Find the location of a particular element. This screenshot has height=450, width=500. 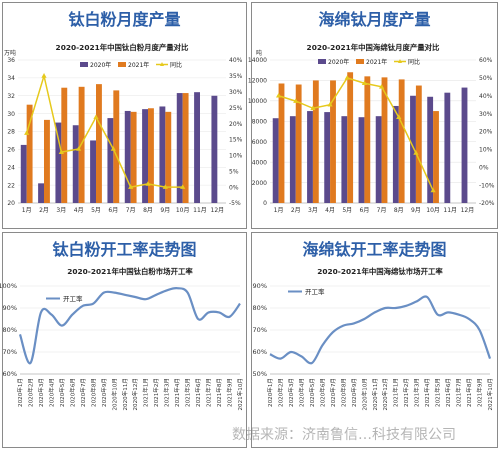

panel-header: 钛白粉开工率走势图 is located at coordinates (124, 249).